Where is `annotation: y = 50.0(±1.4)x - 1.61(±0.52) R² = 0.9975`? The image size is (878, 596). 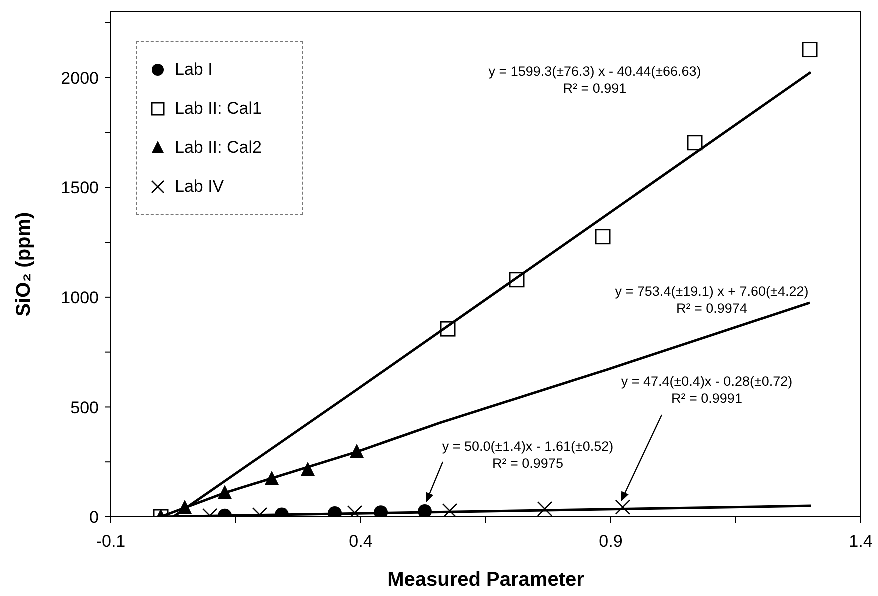
annotation: y = 50.0(±1.4)x - 1.61(±0.52) R² = 0.9975 is located at coordinates (528, 455).